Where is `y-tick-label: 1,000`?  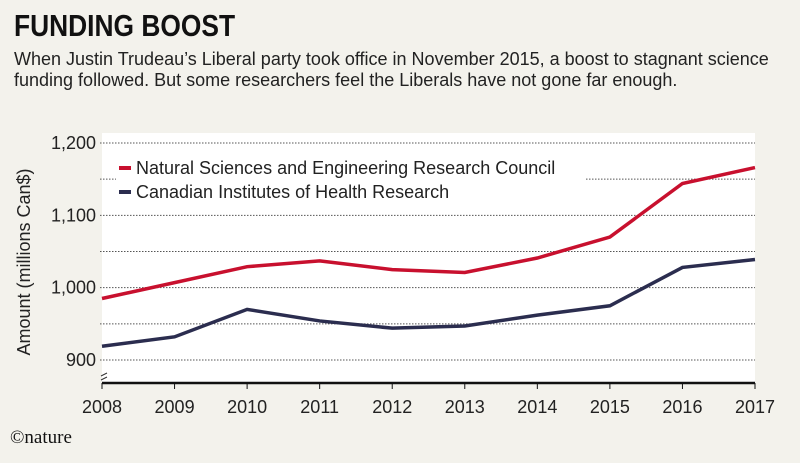
y-tick-label: 1,000 is located at coordinates (73, 288).